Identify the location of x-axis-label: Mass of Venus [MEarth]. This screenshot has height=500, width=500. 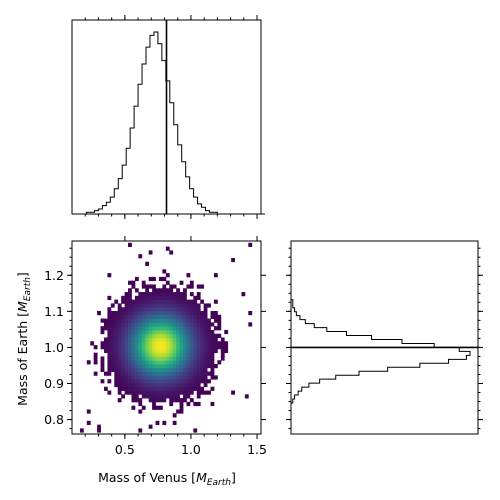
(167, 479).